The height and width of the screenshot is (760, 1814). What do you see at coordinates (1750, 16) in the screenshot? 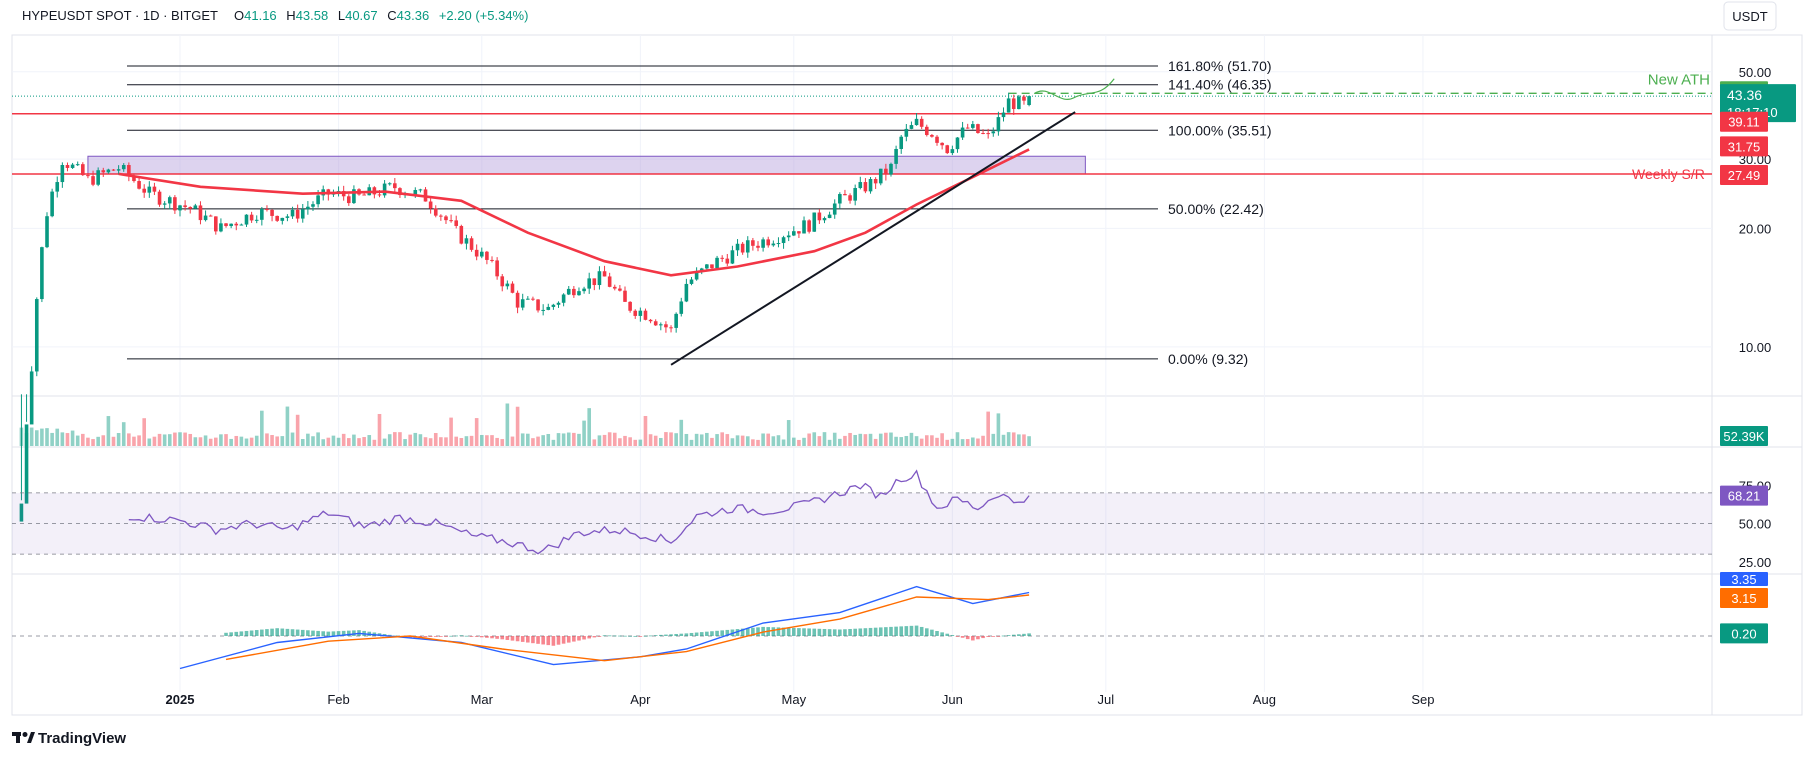
I see `currency-button: USDT` at bounding box center [1750, 16].